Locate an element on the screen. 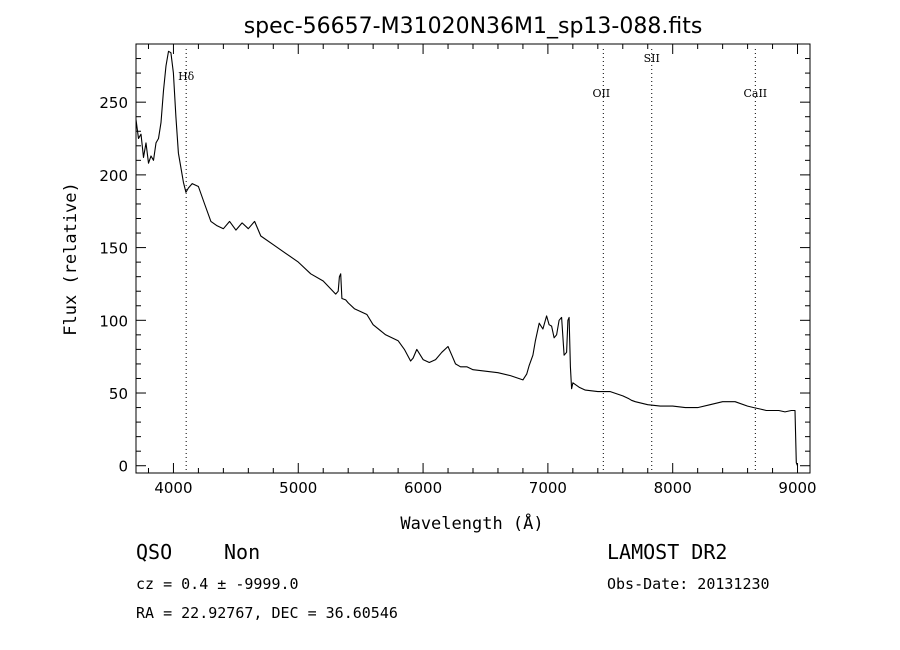 The image size is (900, 650). object-class: QSO is located at coordinates (154, 552).